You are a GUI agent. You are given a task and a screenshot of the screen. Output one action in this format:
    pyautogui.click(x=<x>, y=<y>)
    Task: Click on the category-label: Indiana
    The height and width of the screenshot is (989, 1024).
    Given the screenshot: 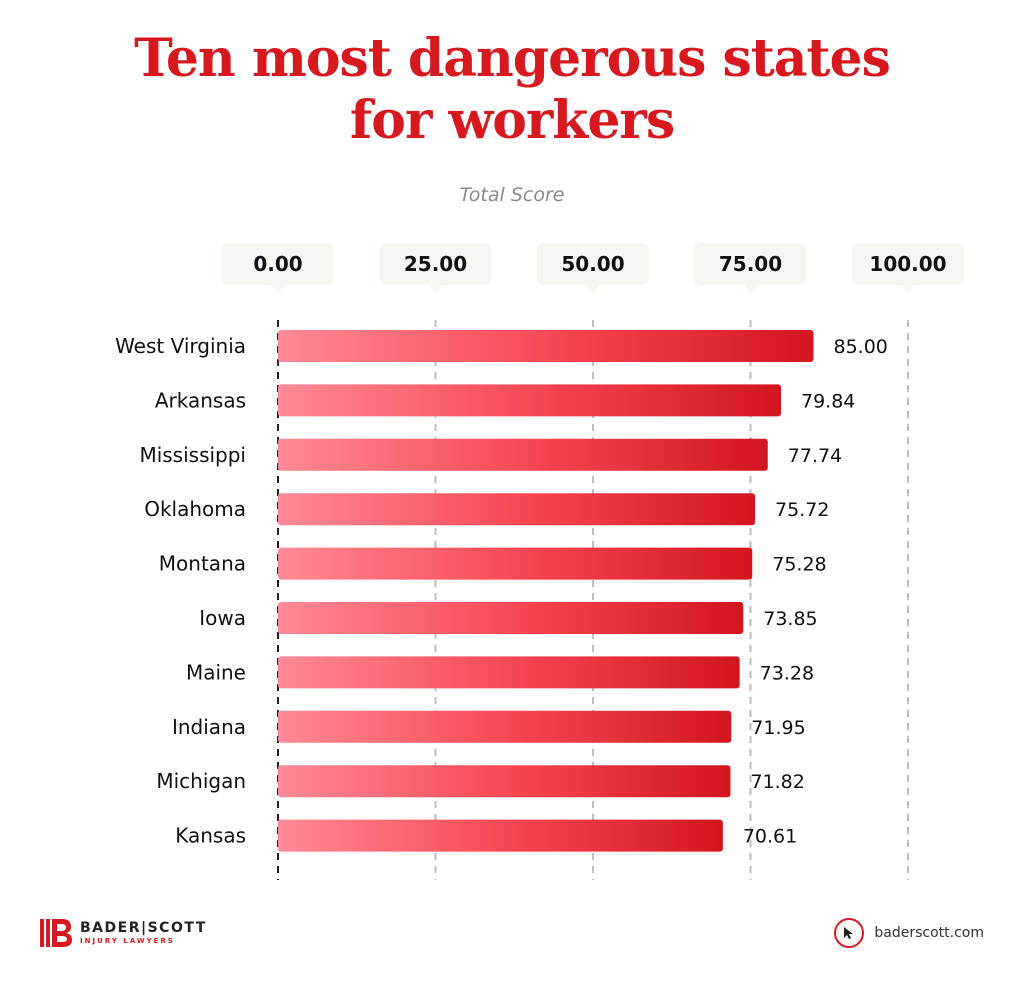 What is the action you would take?
    pyautogui.click(x=209, y=727)
    